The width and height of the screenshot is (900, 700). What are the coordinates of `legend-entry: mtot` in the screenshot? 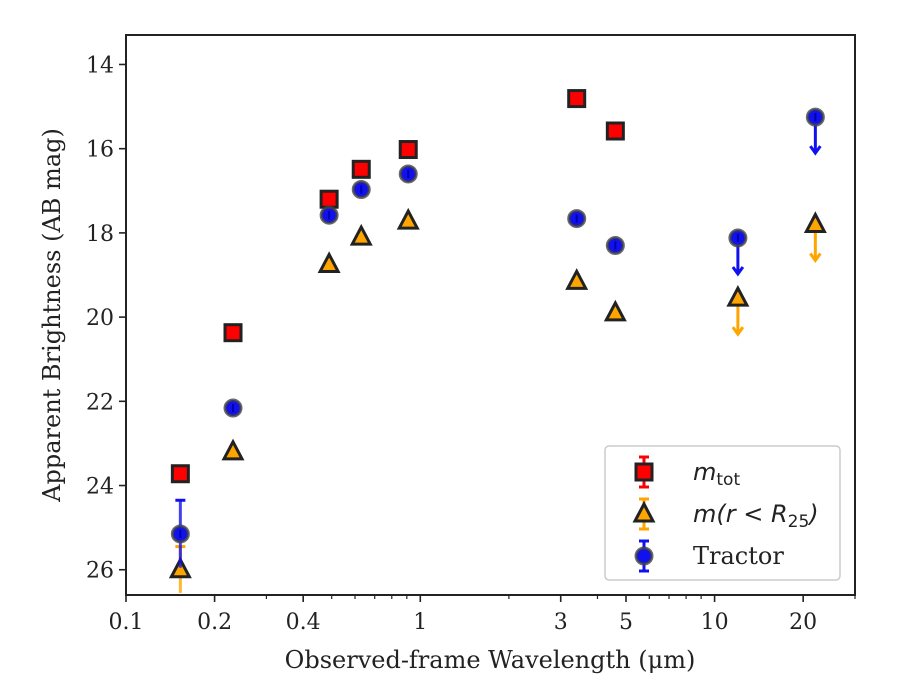 It's located at (687, 472).